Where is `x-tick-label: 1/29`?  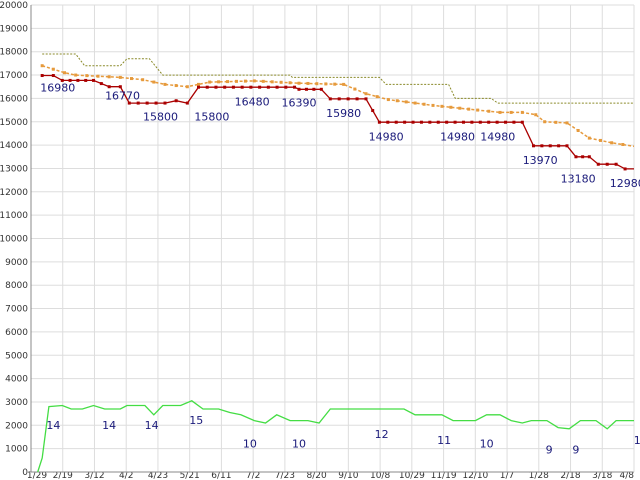
x-tick-label: 1/29 is located at coordinates (37, 475).